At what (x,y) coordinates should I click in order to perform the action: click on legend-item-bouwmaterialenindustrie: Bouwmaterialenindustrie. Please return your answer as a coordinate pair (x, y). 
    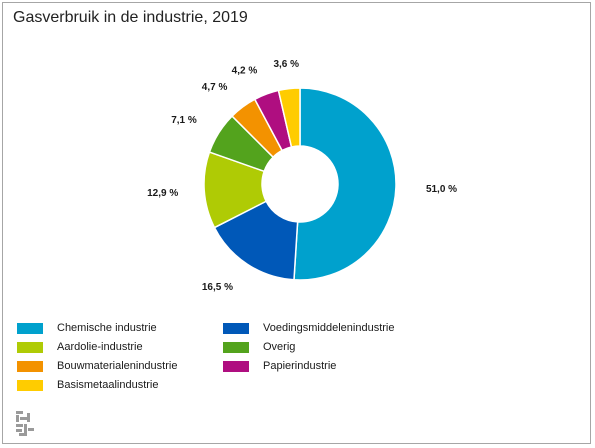
    Looking at the image, I should click on (97, 366).